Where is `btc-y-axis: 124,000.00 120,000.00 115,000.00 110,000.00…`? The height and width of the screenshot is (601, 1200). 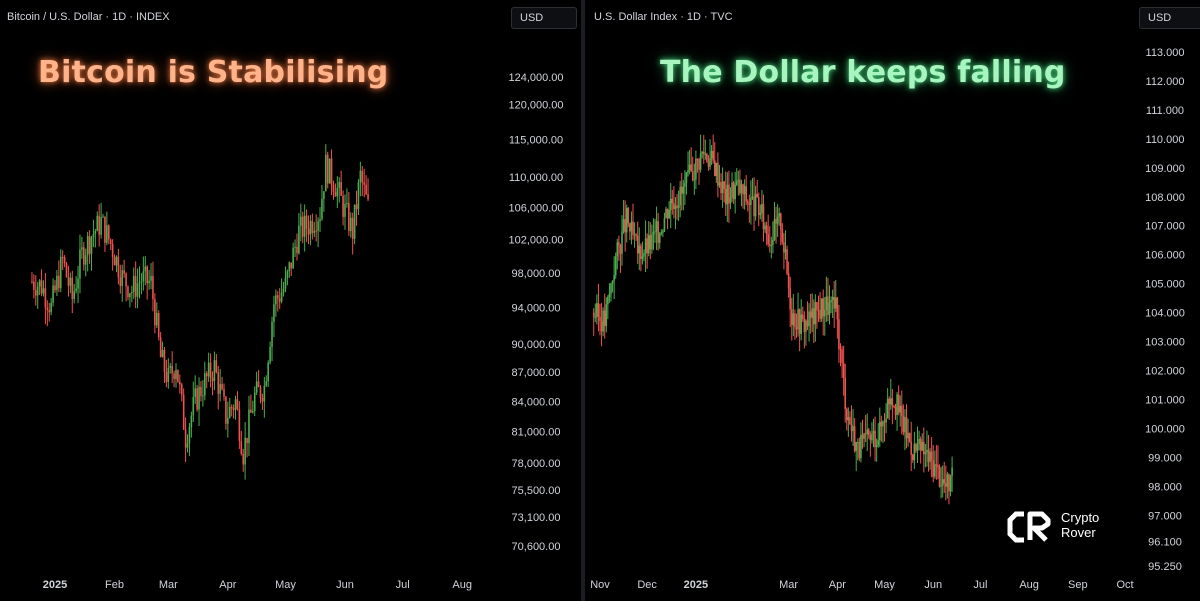 btc-y-axis: 124,000.00 120,000.00 115,000.00 110,000.00… is located at coordinates (535, 312).